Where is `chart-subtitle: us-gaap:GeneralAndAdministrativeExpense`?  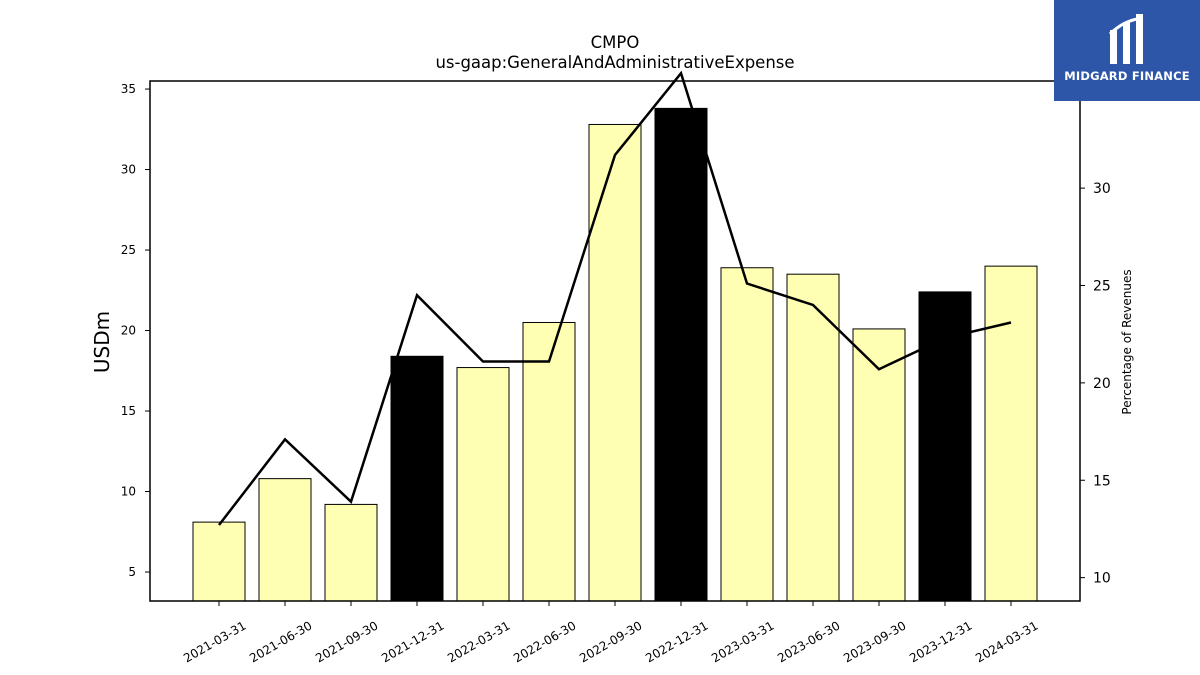 chart-subtitle: us-gaap:GeneralAndAdministrativeExpense is located at coordinates (614, 62).